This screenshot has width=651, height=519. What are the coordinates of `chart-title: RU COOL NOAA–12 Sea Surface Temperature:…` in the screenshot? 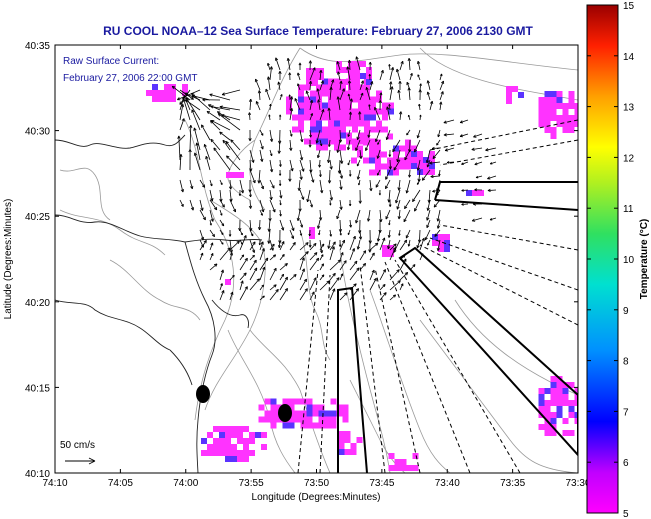 It's located at (318, 31).